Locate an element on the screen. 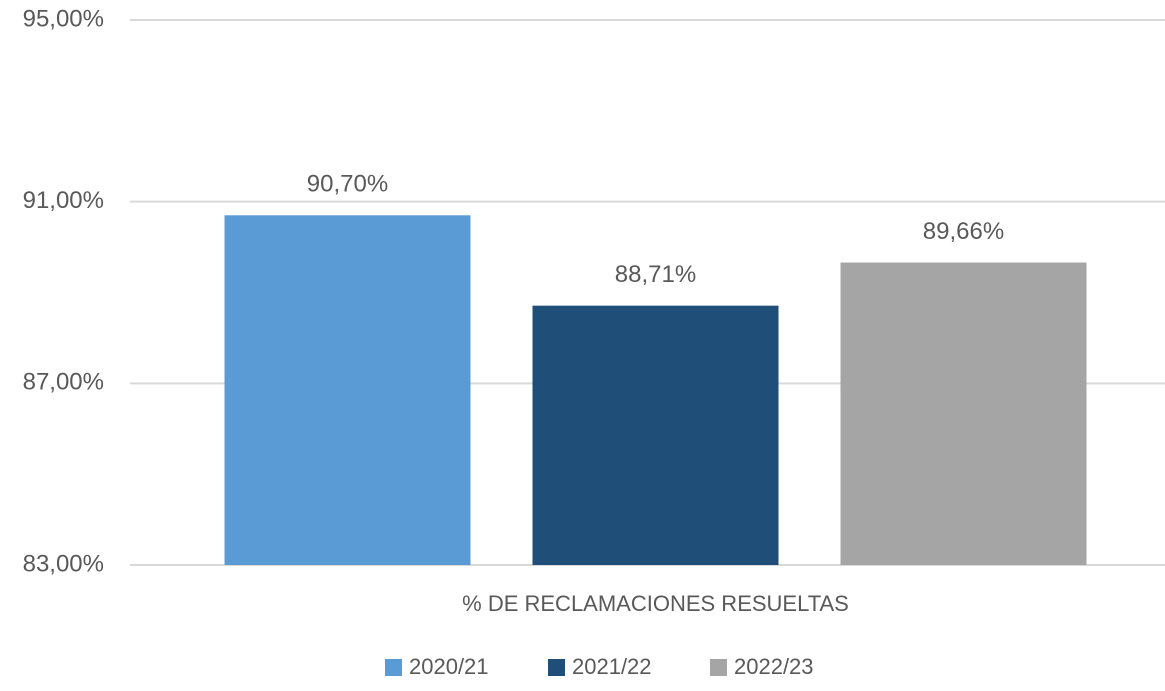 The width and height of the screenshot is (1165, 691). data-label: 89,66% is located at coordinates (963, 231).